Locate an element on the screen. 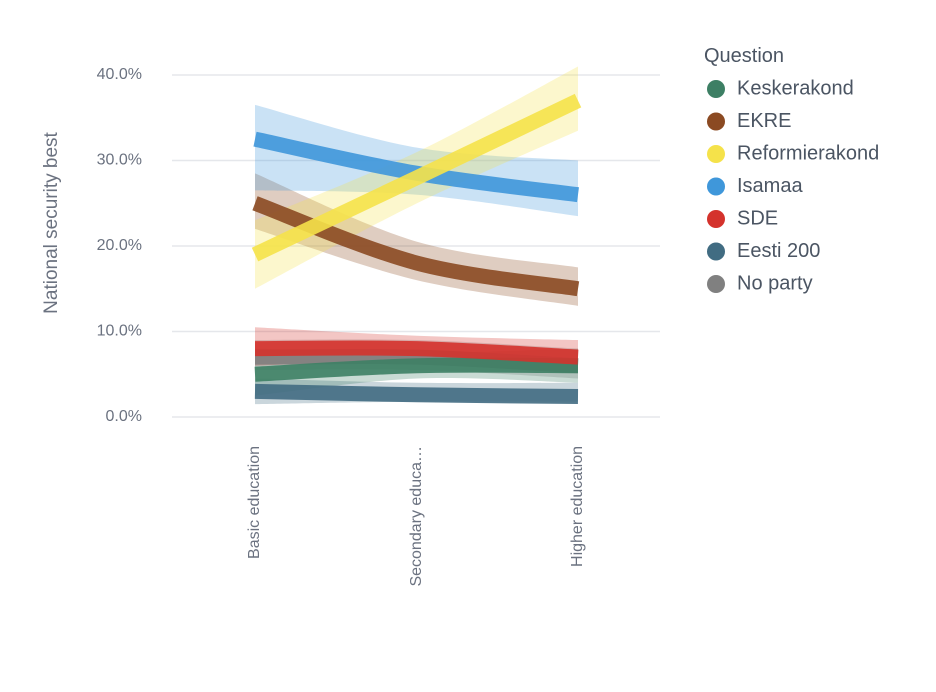  line-sde is located at coordinates (416, 352).